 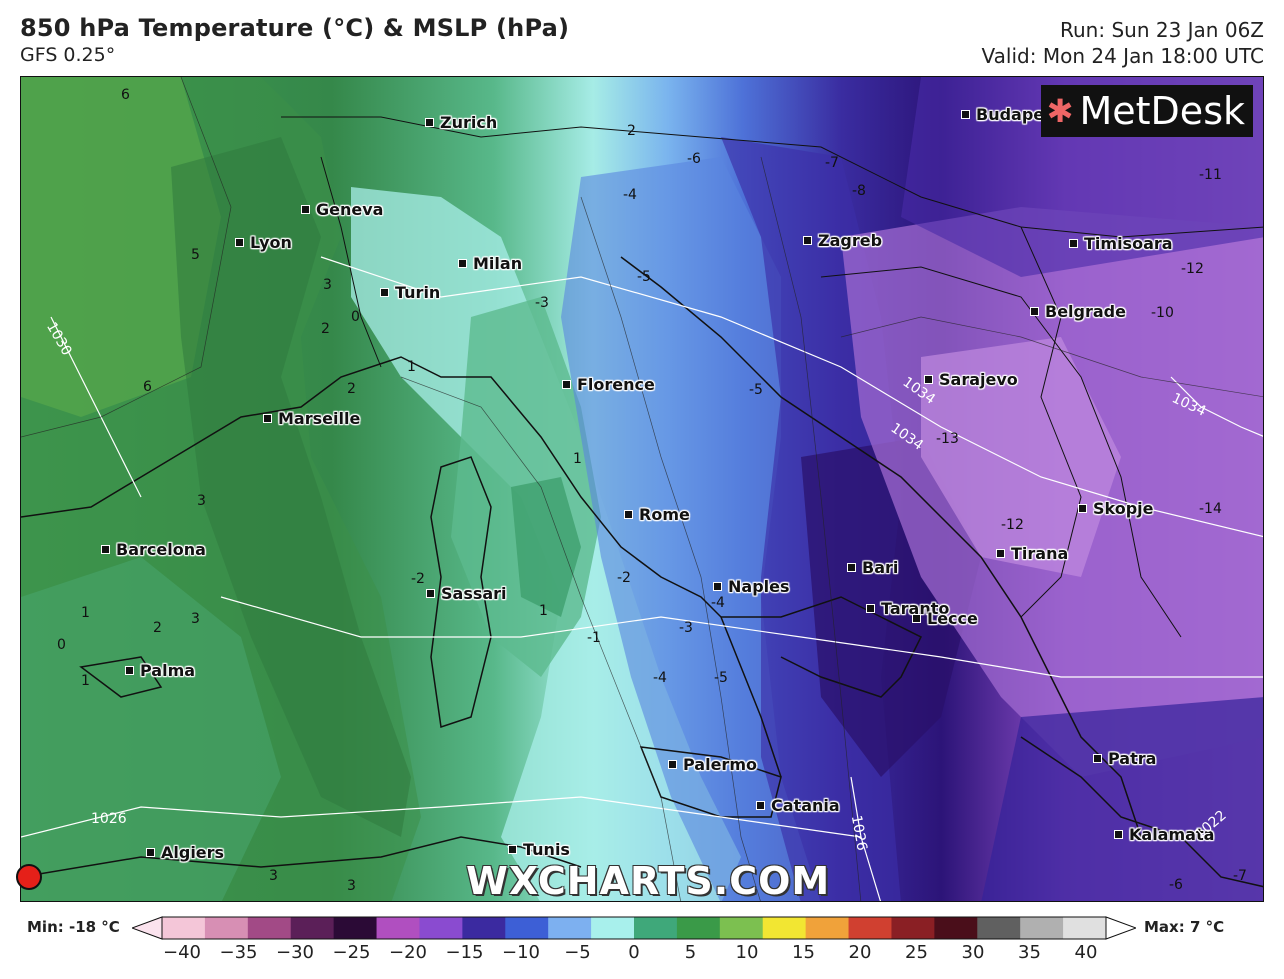 What do you see at coordinates (1011, 114) in the screenshot?
I see `city-label: Budapest` at bounding box center [1011, 114].